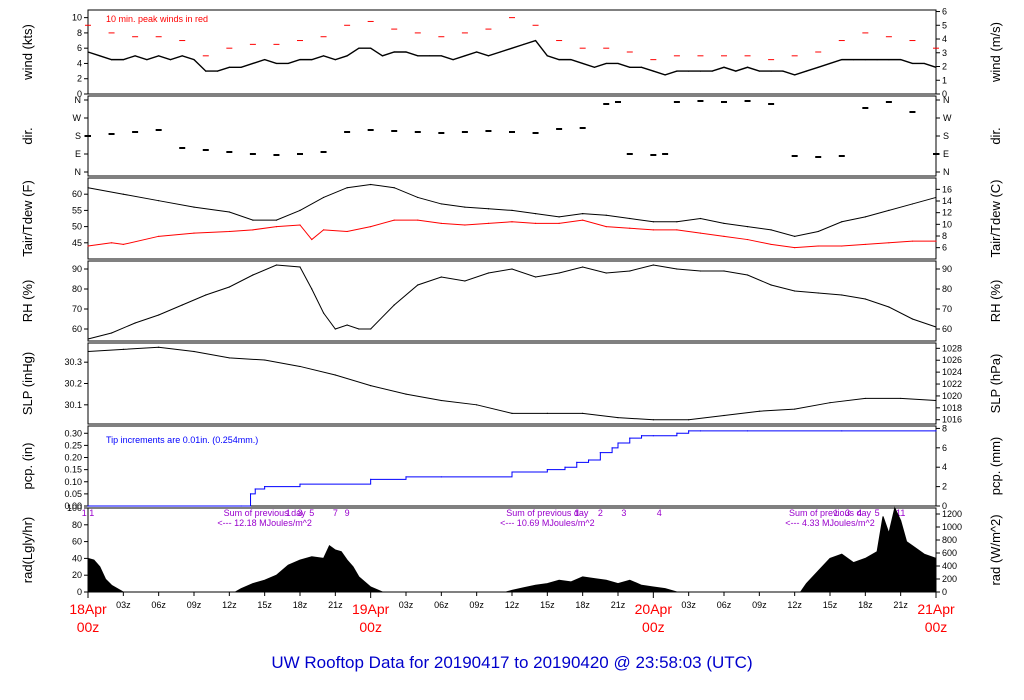 The width and height of the screenshot is (1024, 700). What do you see at coordinates (27, 301) in the screenshot?
I see `rh-ylabel-left: RH (%)` at bounding box center [27, 301].